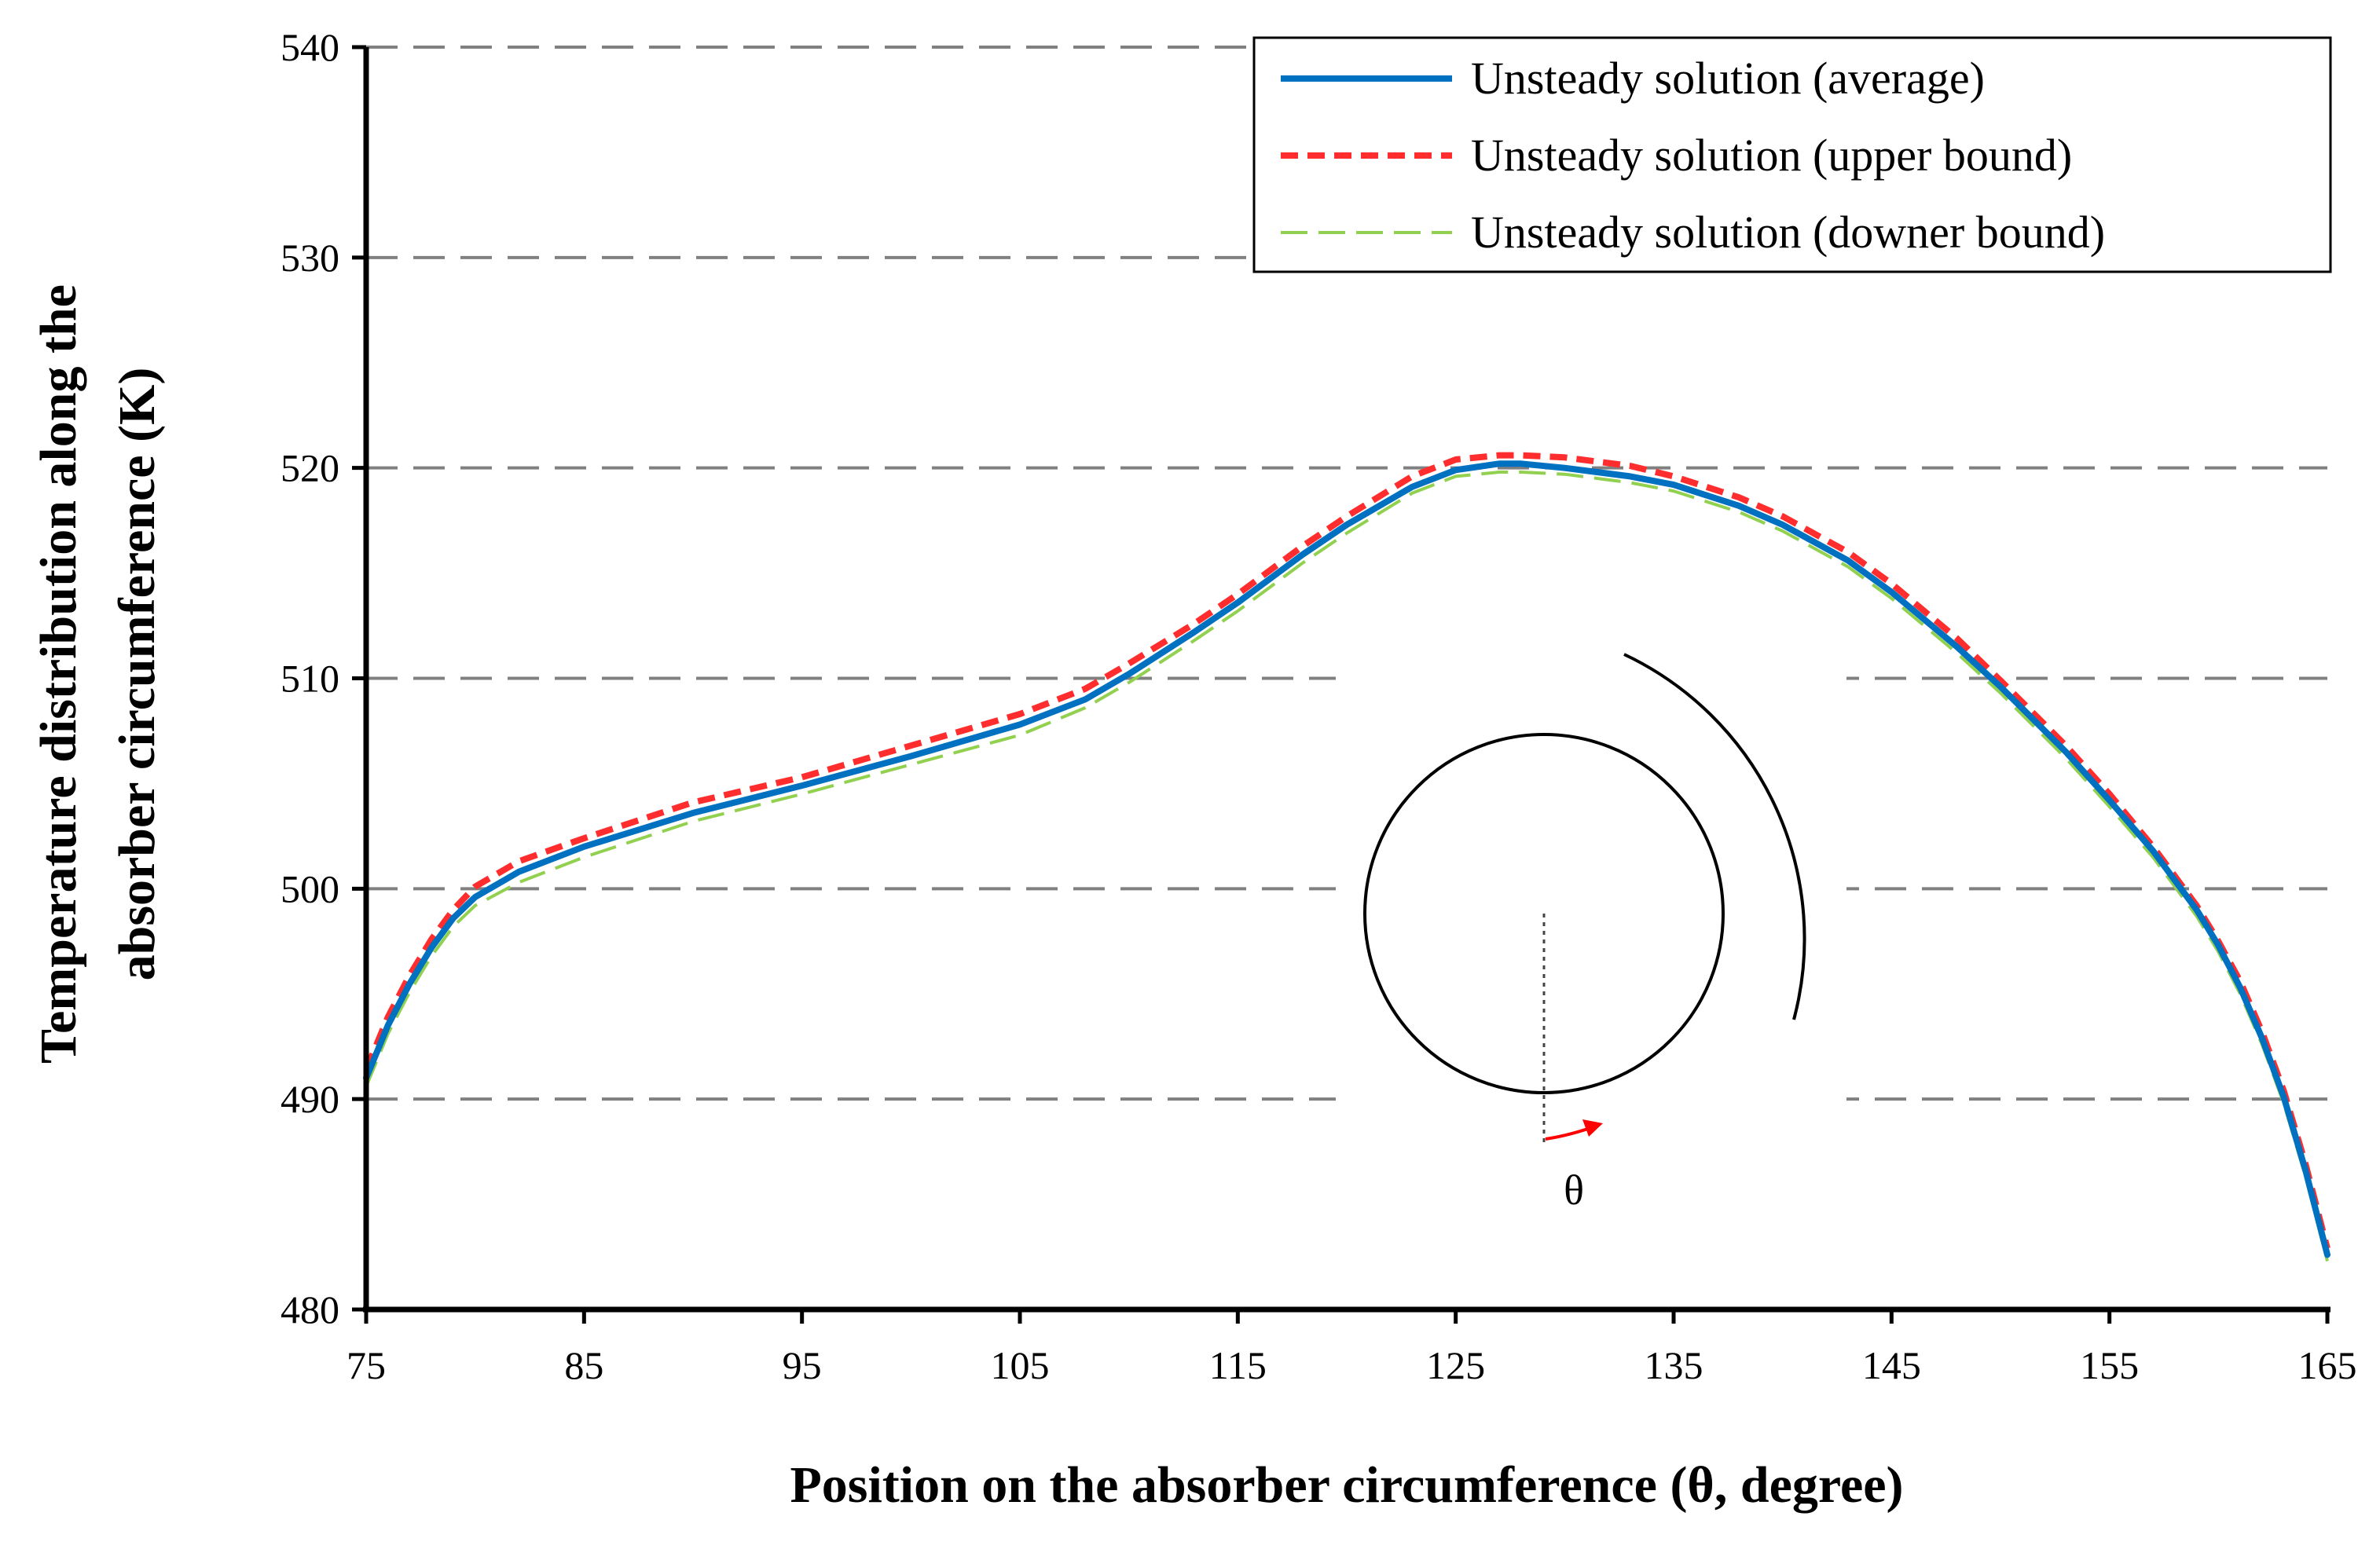 The image size is (2380, 1553). Describe the element at coordinates (366, 1365) in the screenshot. I see `x-tick-label: 75` at that location.